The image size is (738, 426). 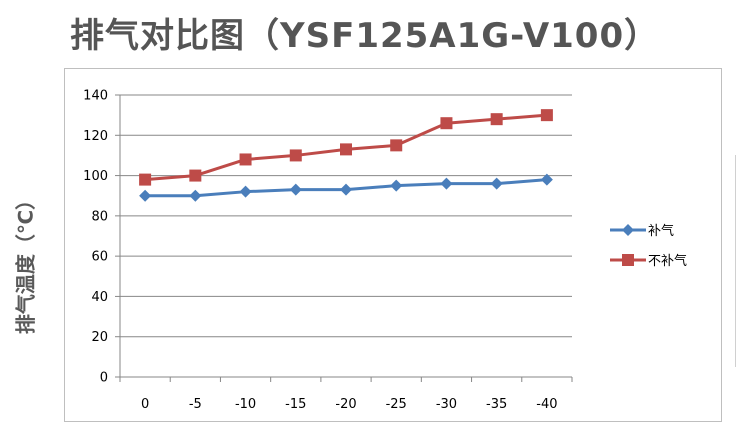 What do you see at coordinates (99, 297) in the screenshot?
I see `y-tick-label: 40` at bounding box center [99, 297].